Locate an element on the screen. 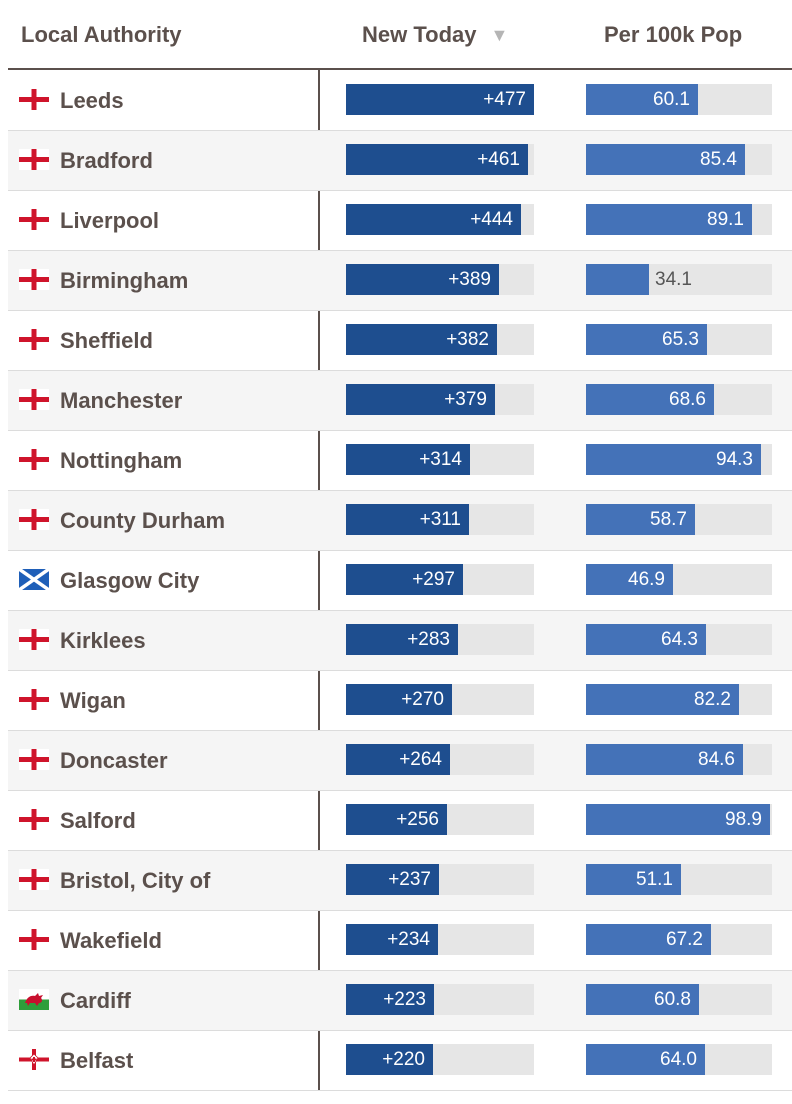  table-row: Sheffield +382 65.3 is located at coordinates (400, 341).